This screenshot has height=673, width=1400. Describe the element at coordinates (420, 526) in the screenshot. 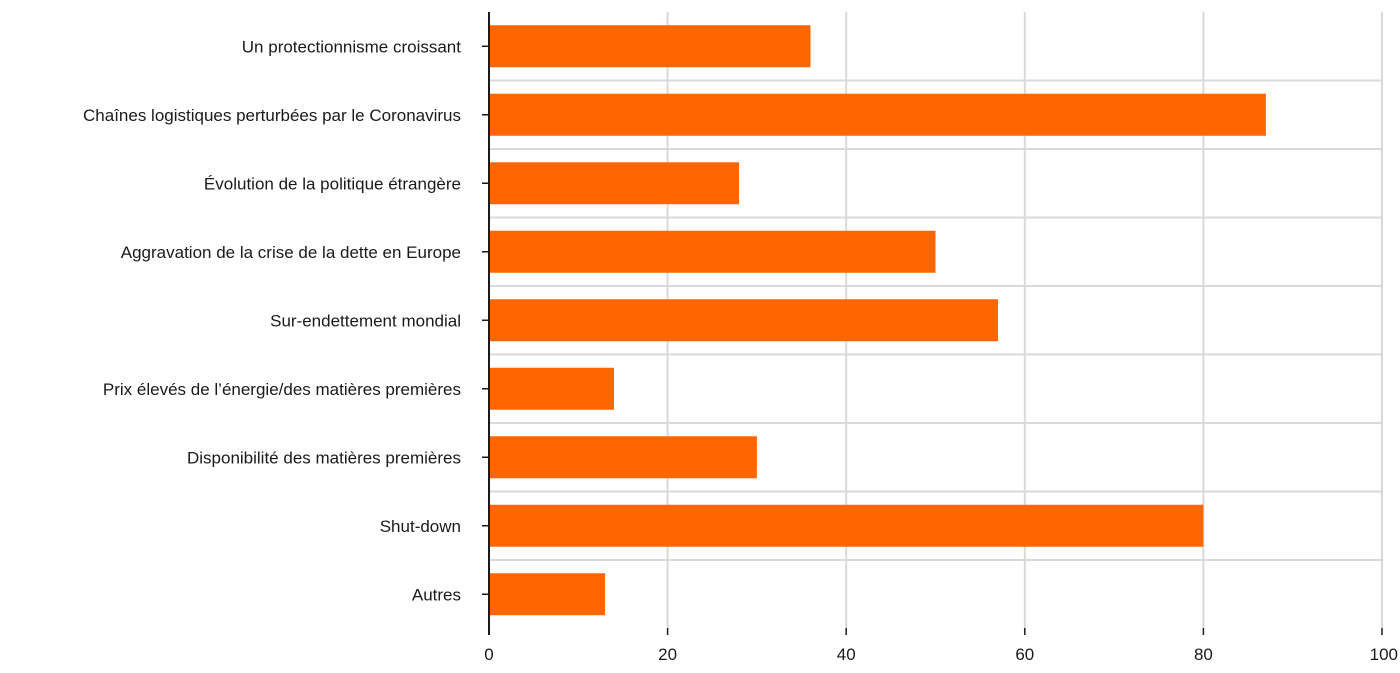

I see `category-label-7: Shut-down` at that location.